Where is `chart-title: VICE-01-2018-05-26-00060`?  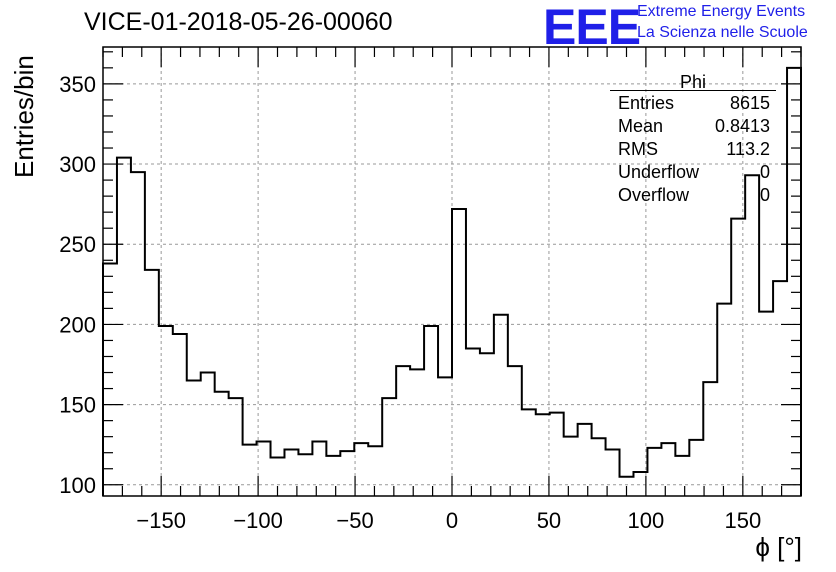 chart-title: VICE-01-2018-05-26-00060 is located at coordinates (238, 22).